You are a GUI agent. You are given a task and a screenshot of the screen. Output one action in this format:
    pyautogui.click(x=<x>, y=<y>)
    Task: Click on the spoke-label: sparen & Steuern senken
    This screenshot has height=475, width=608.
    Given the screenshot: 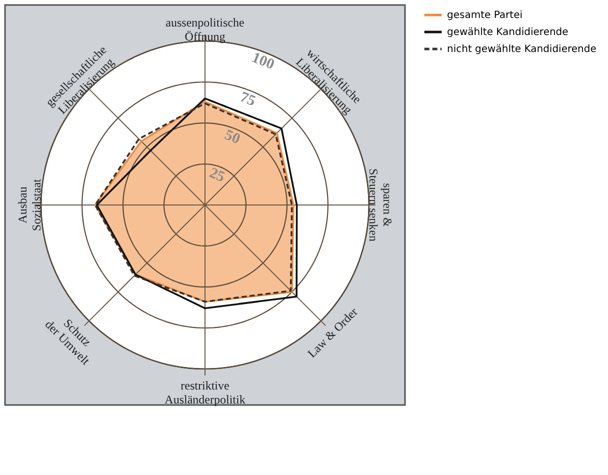 What is the action you would take?
    pyautogui.click(x=380, y=205)
    